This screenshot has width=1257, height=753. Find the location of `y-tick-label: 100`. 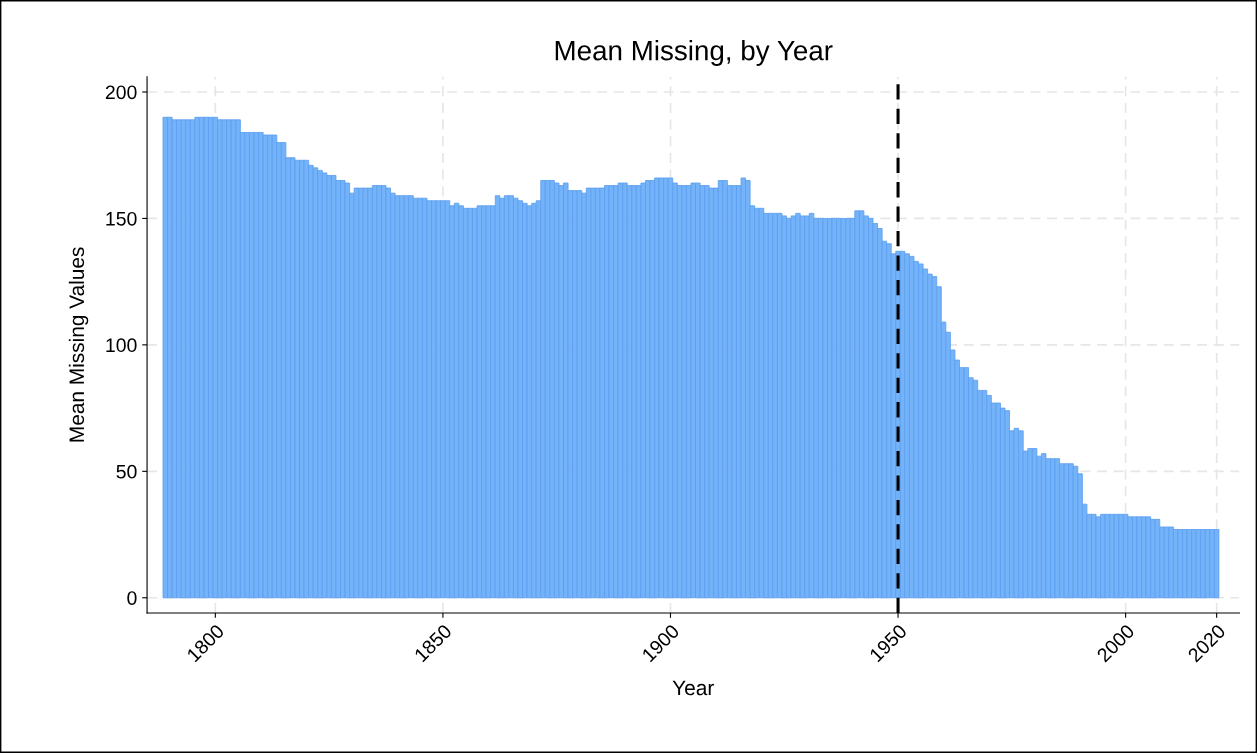

y-tick-label: 100 is located at coordinates (121, 345).